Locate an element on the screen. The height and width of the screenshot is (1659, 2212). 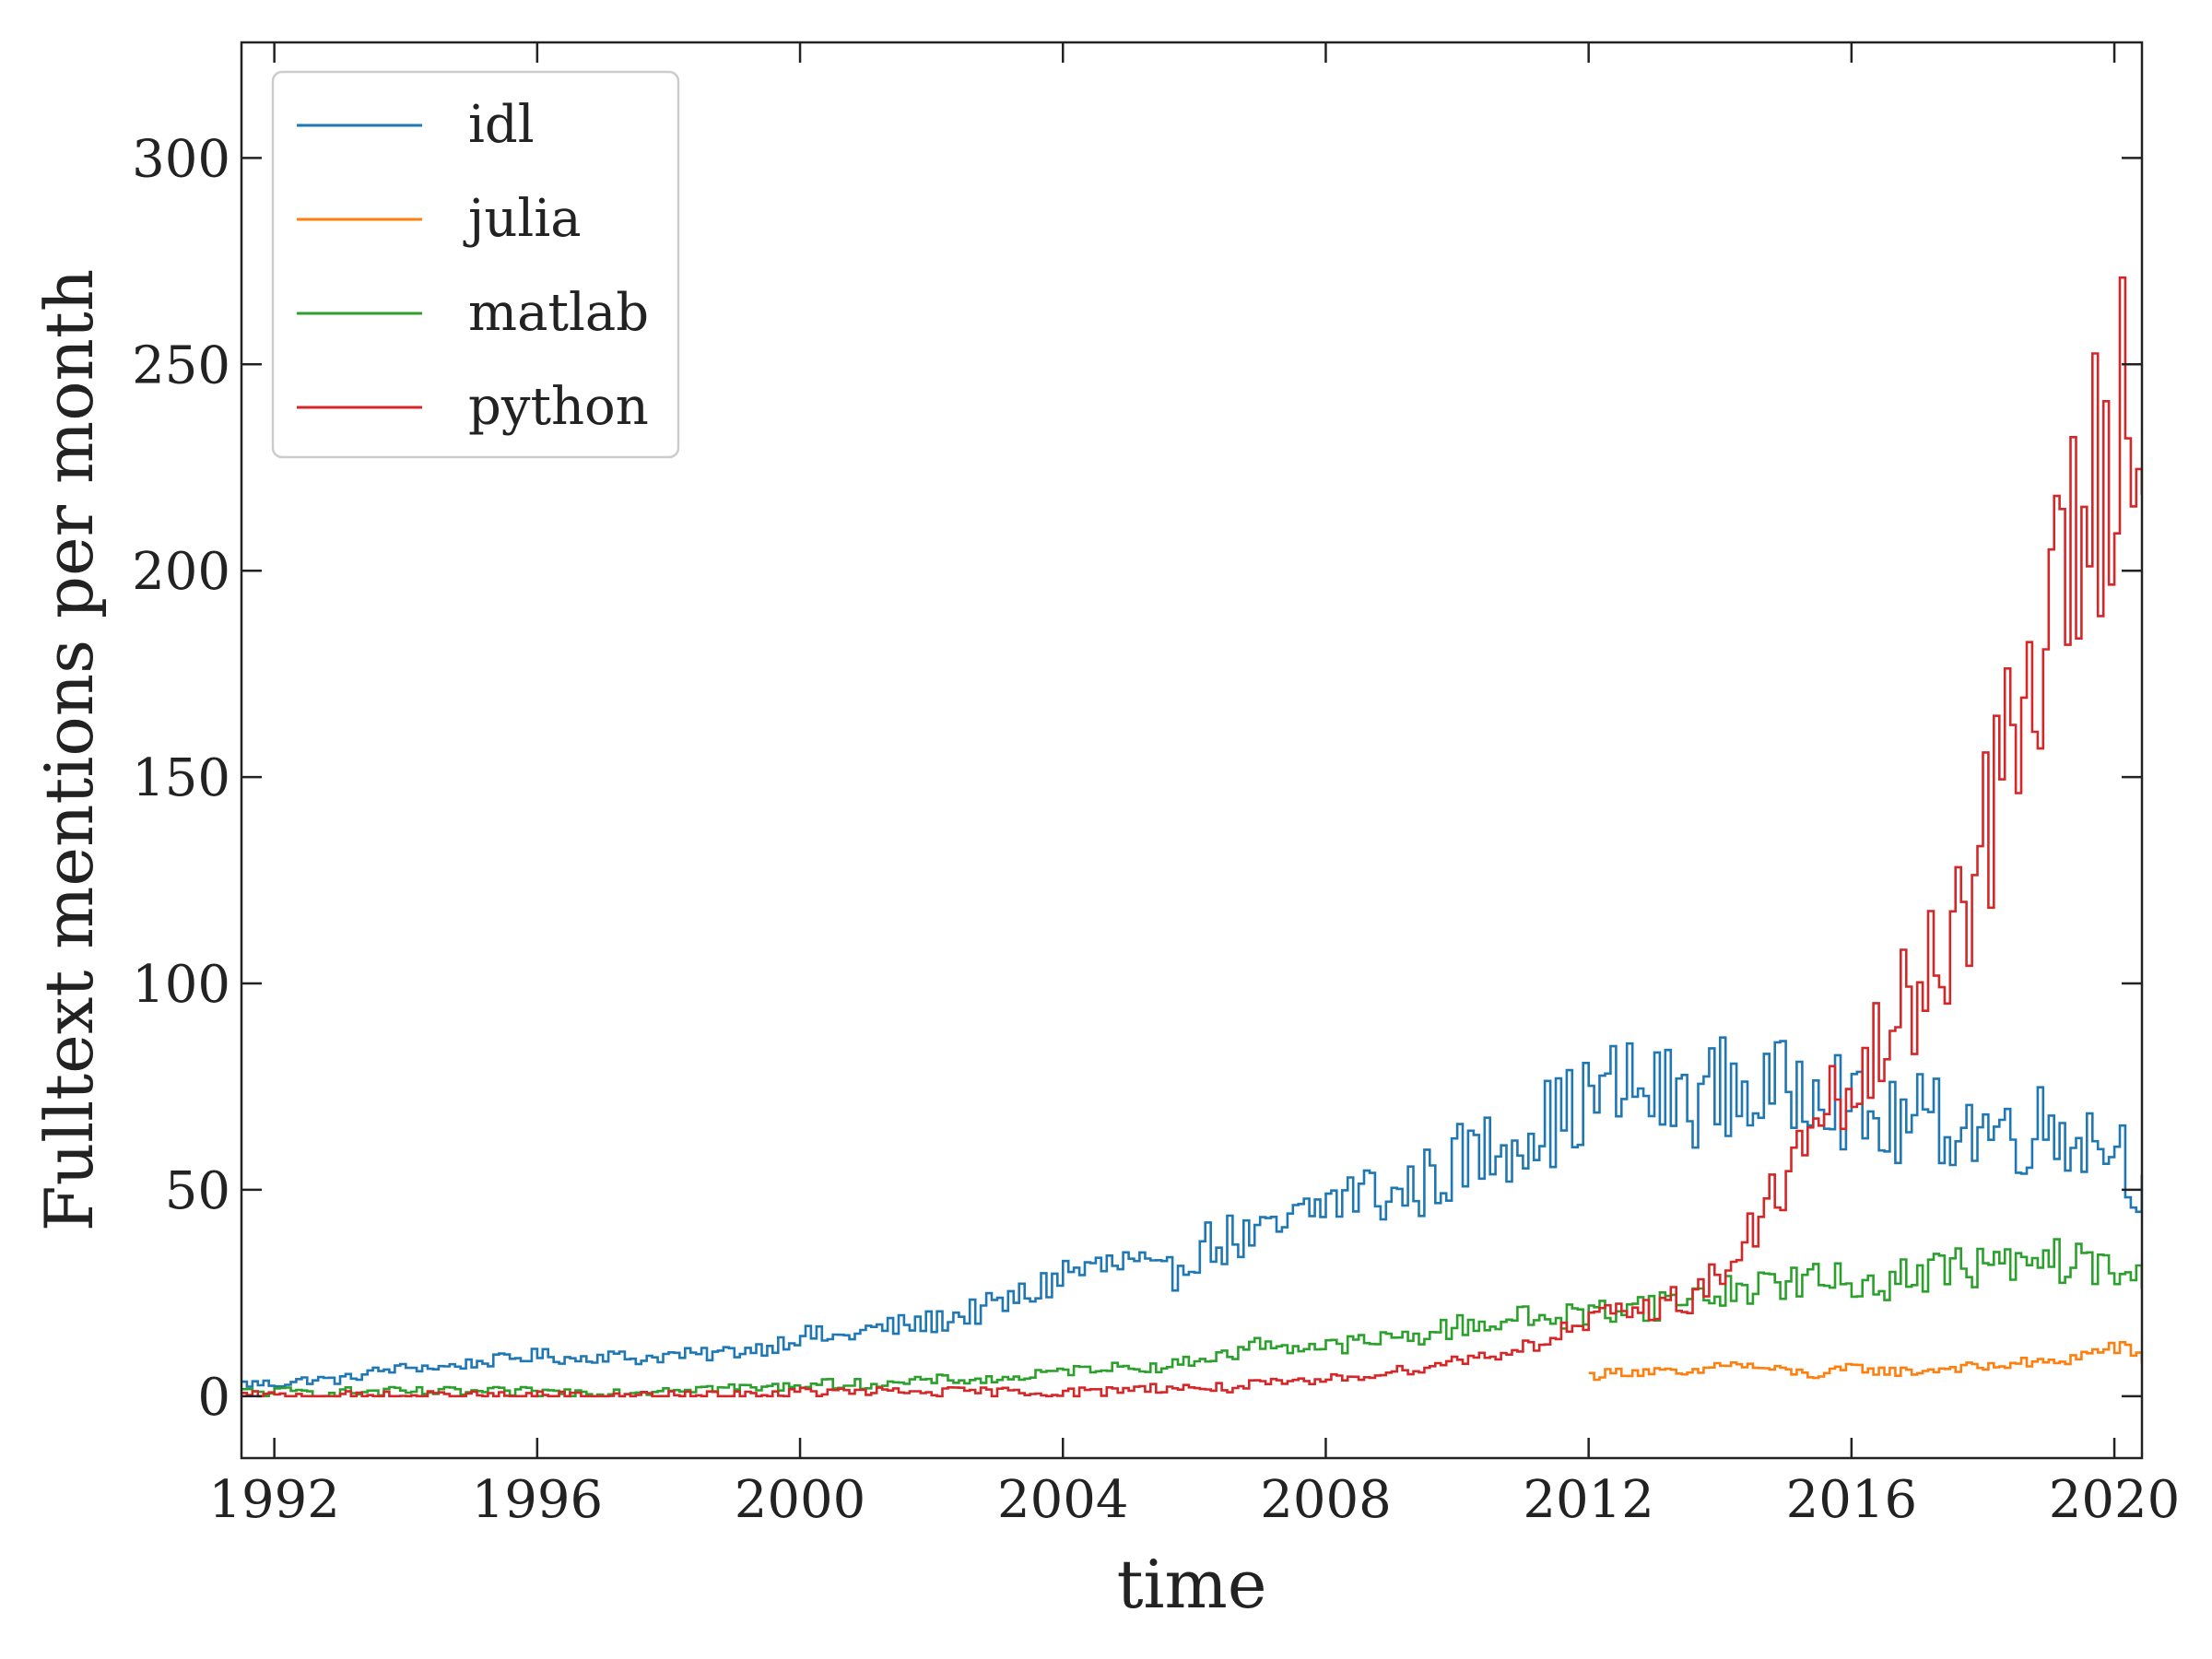
legend-label-idl: idl is located at coordinates (501, 125).